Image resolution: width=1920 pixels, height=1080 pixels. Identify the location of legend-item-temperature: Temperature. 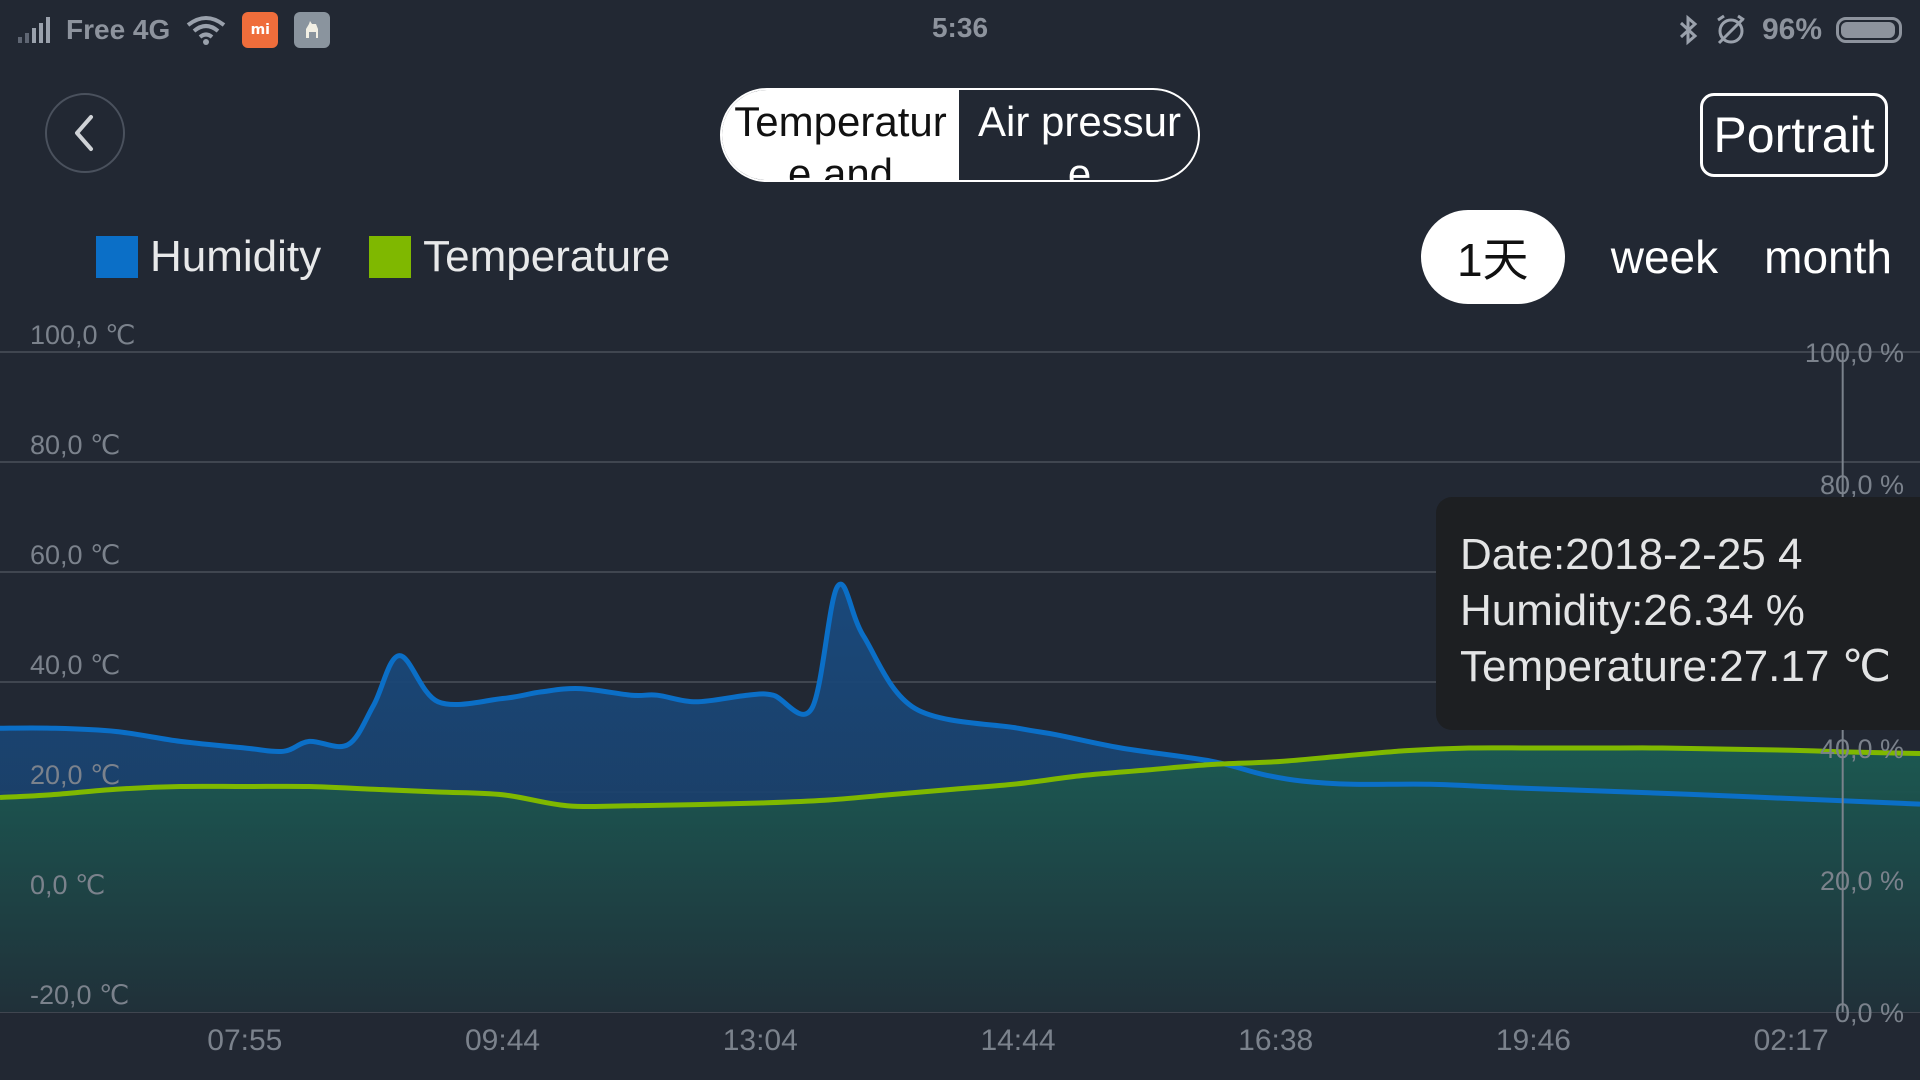
(519, 257).